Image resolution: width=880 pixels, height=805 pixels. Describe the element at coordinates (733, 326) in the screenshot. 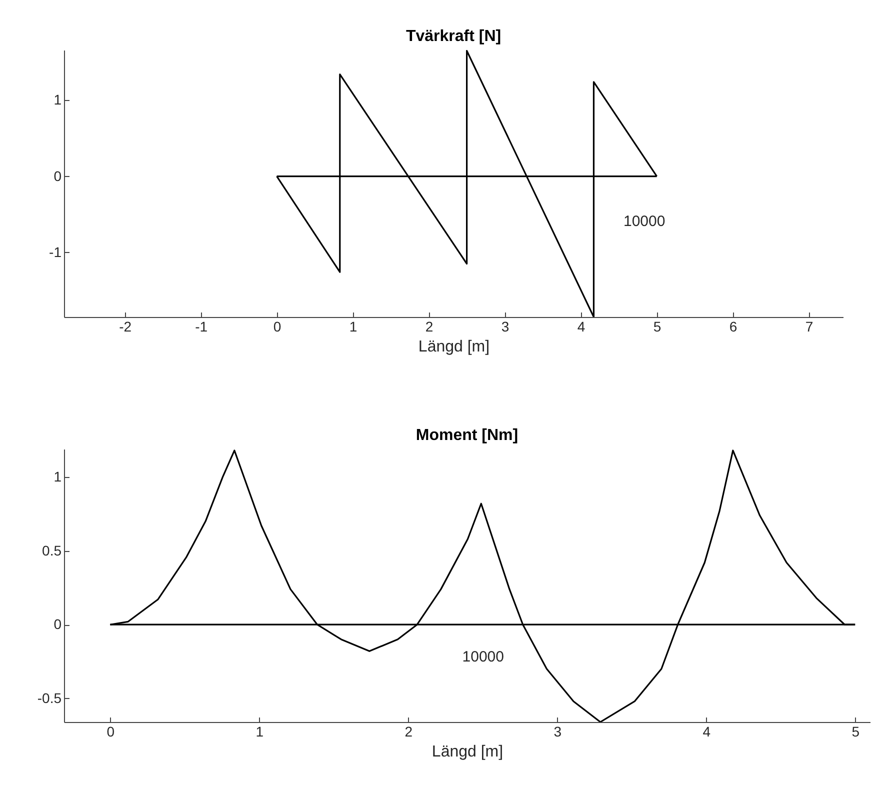

I see `x-tick-label: 6` at that location.